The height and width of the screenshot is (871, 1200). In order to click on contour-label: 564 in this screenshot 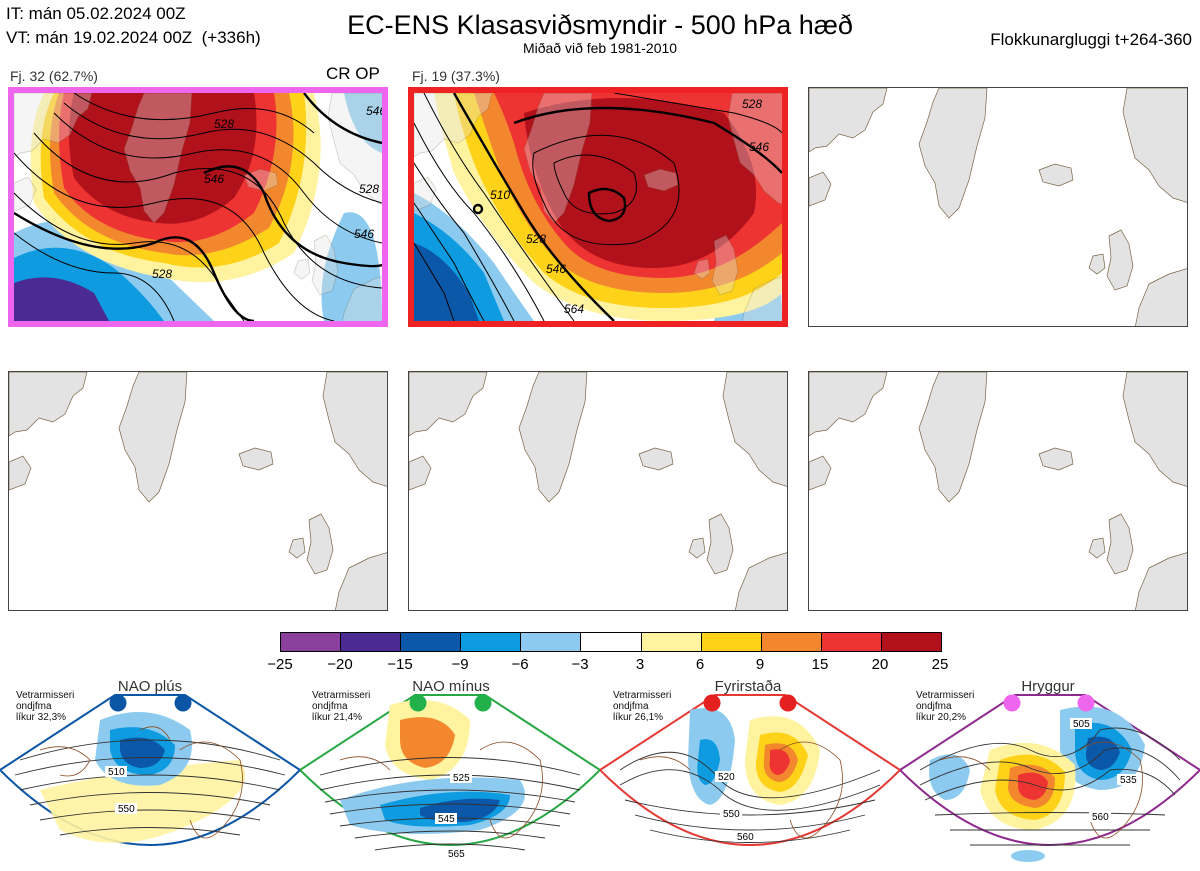, I will do `click(574, 309)`.